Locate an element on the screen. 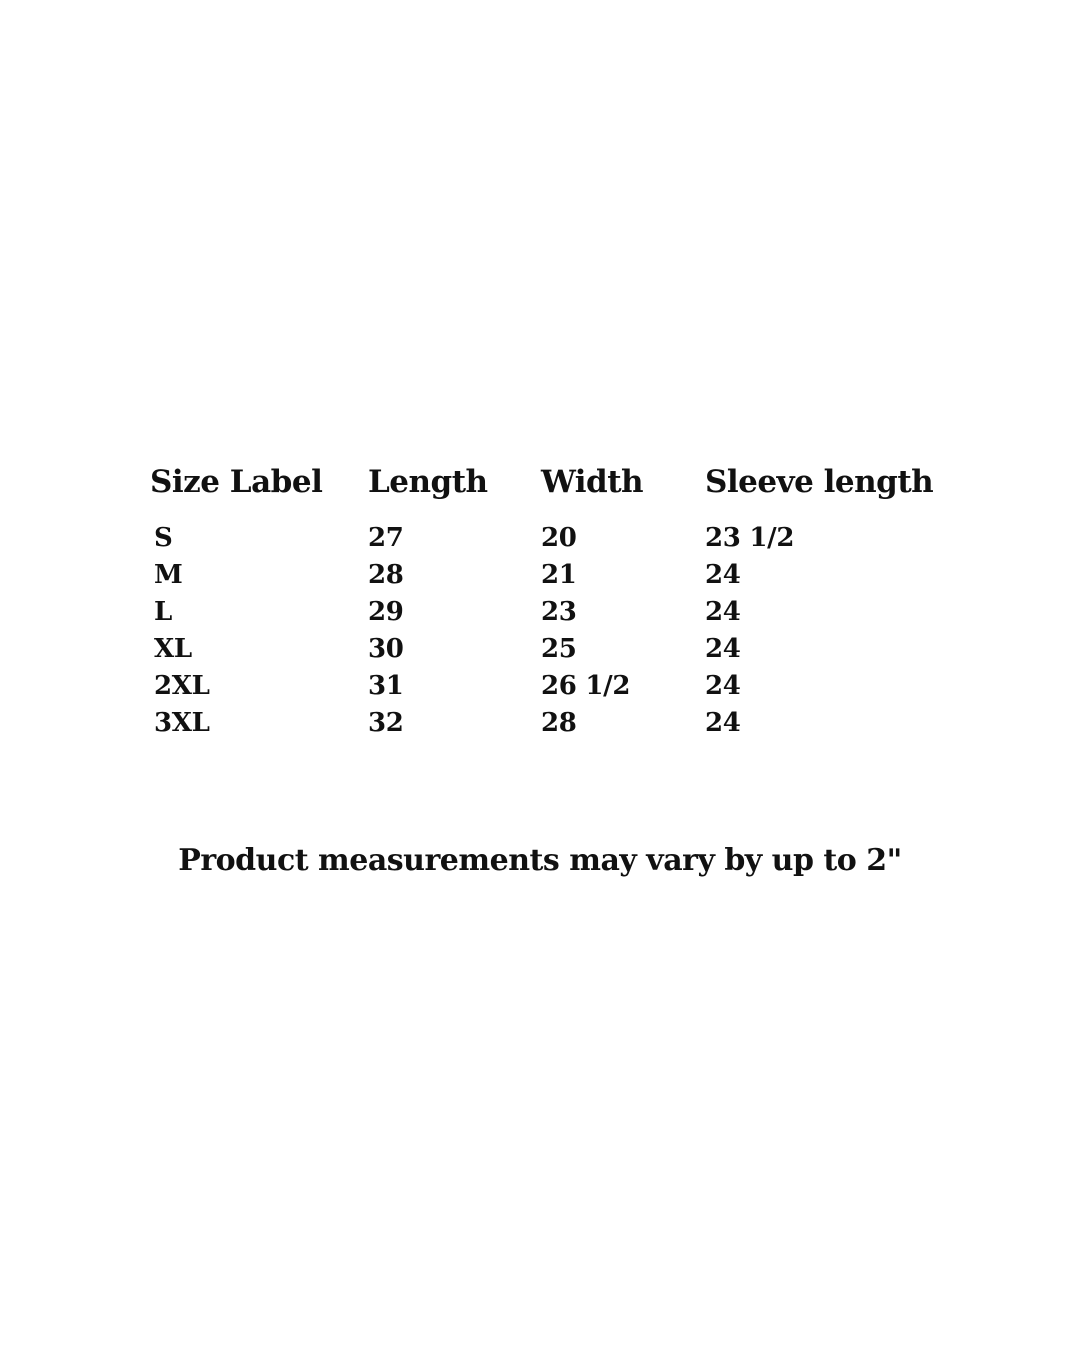 This screenshot has height=1350, width=1080. table-cell-size: S is located at coordinates (163, 538).